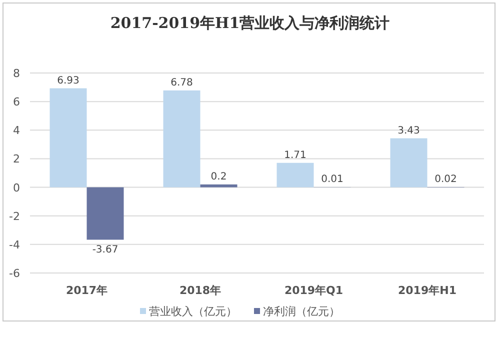 The image size is (500, 362). I want to click on y-tick-label: -6, so click(14, 273).